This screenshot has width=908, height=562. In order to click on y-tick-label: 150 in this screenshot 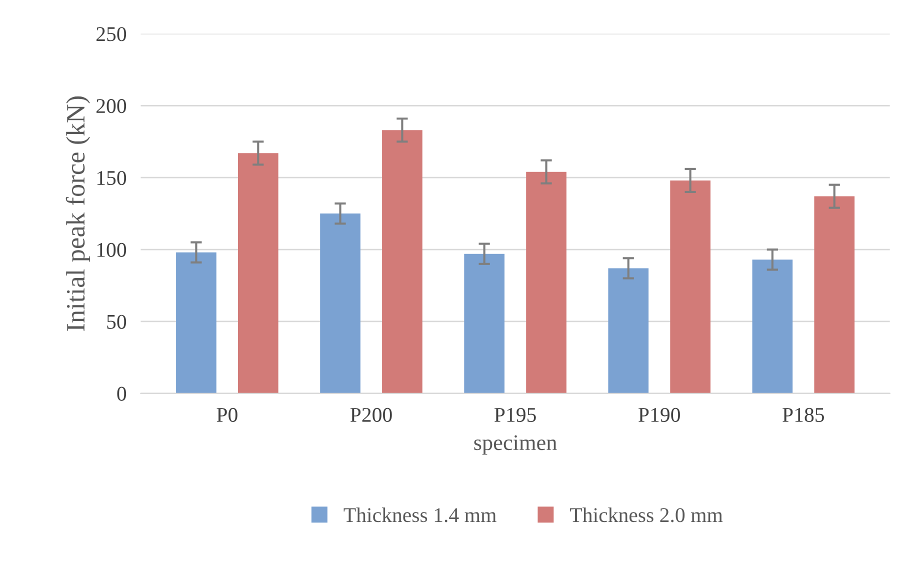, I will do `click(111, 178)`.